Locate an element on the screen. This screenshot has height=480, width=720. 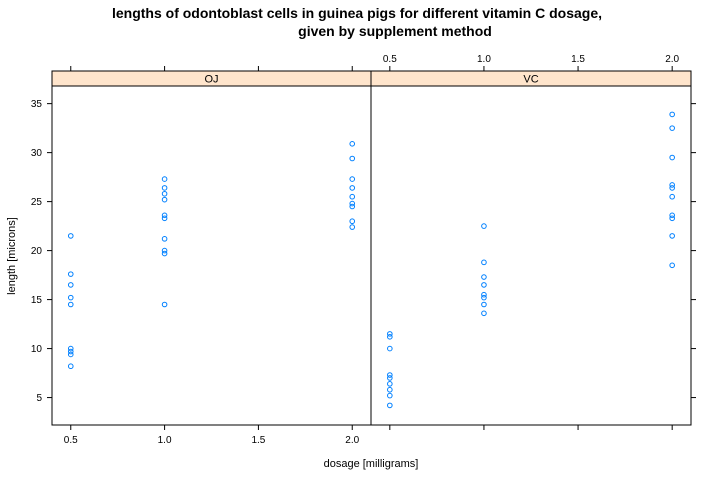
y-tick-label-1: 10 is located at coordinates (37, 349).